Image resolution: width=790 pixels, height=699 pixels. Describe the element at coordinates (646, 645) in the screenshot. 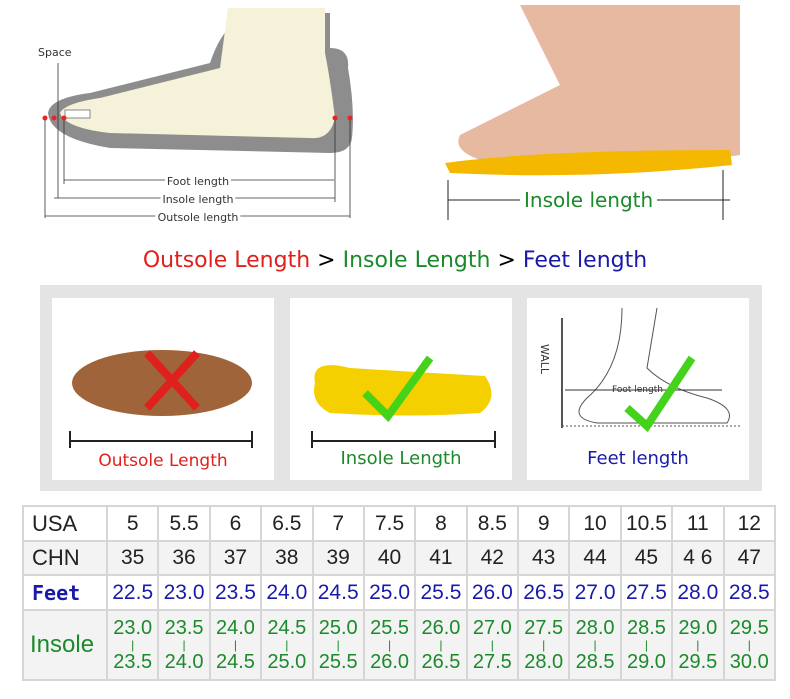

I see `insole-range-cell: 28.5 | 29.0` at that location.